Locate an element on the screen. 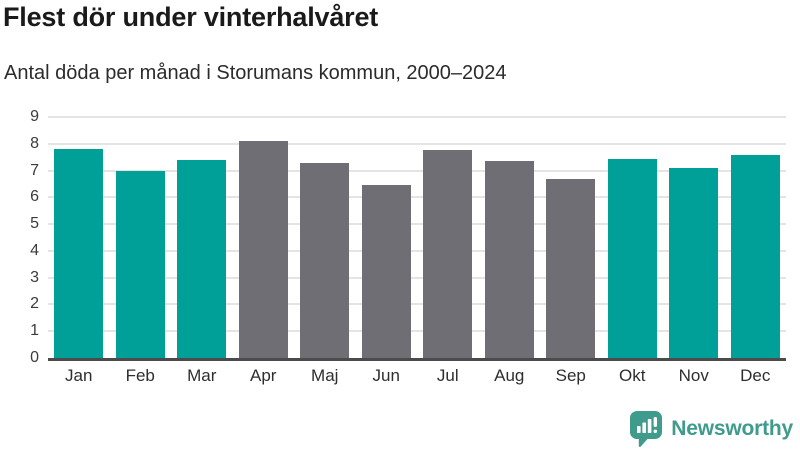  bar-slot-mar is located at coordinates (202, 237).